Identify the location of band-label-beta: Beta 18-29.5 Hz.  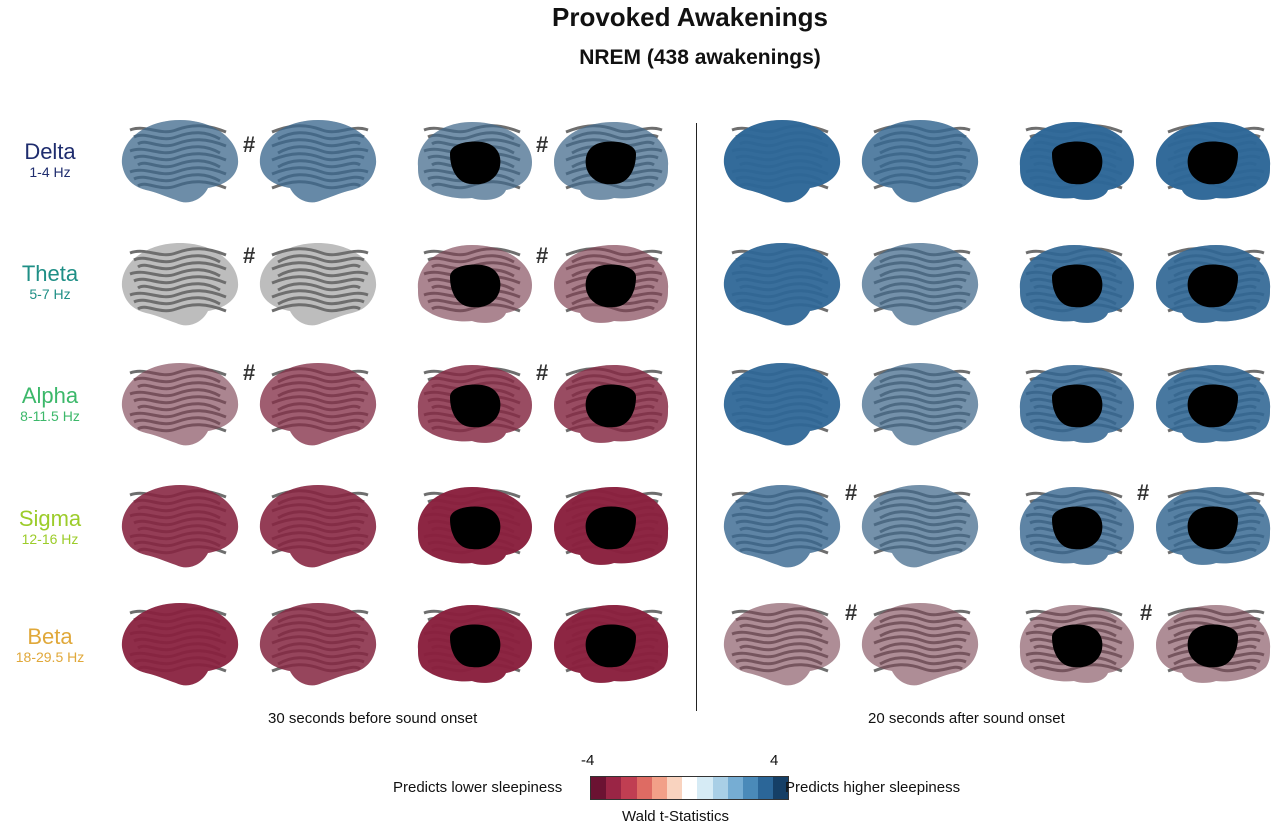
(50, 645).